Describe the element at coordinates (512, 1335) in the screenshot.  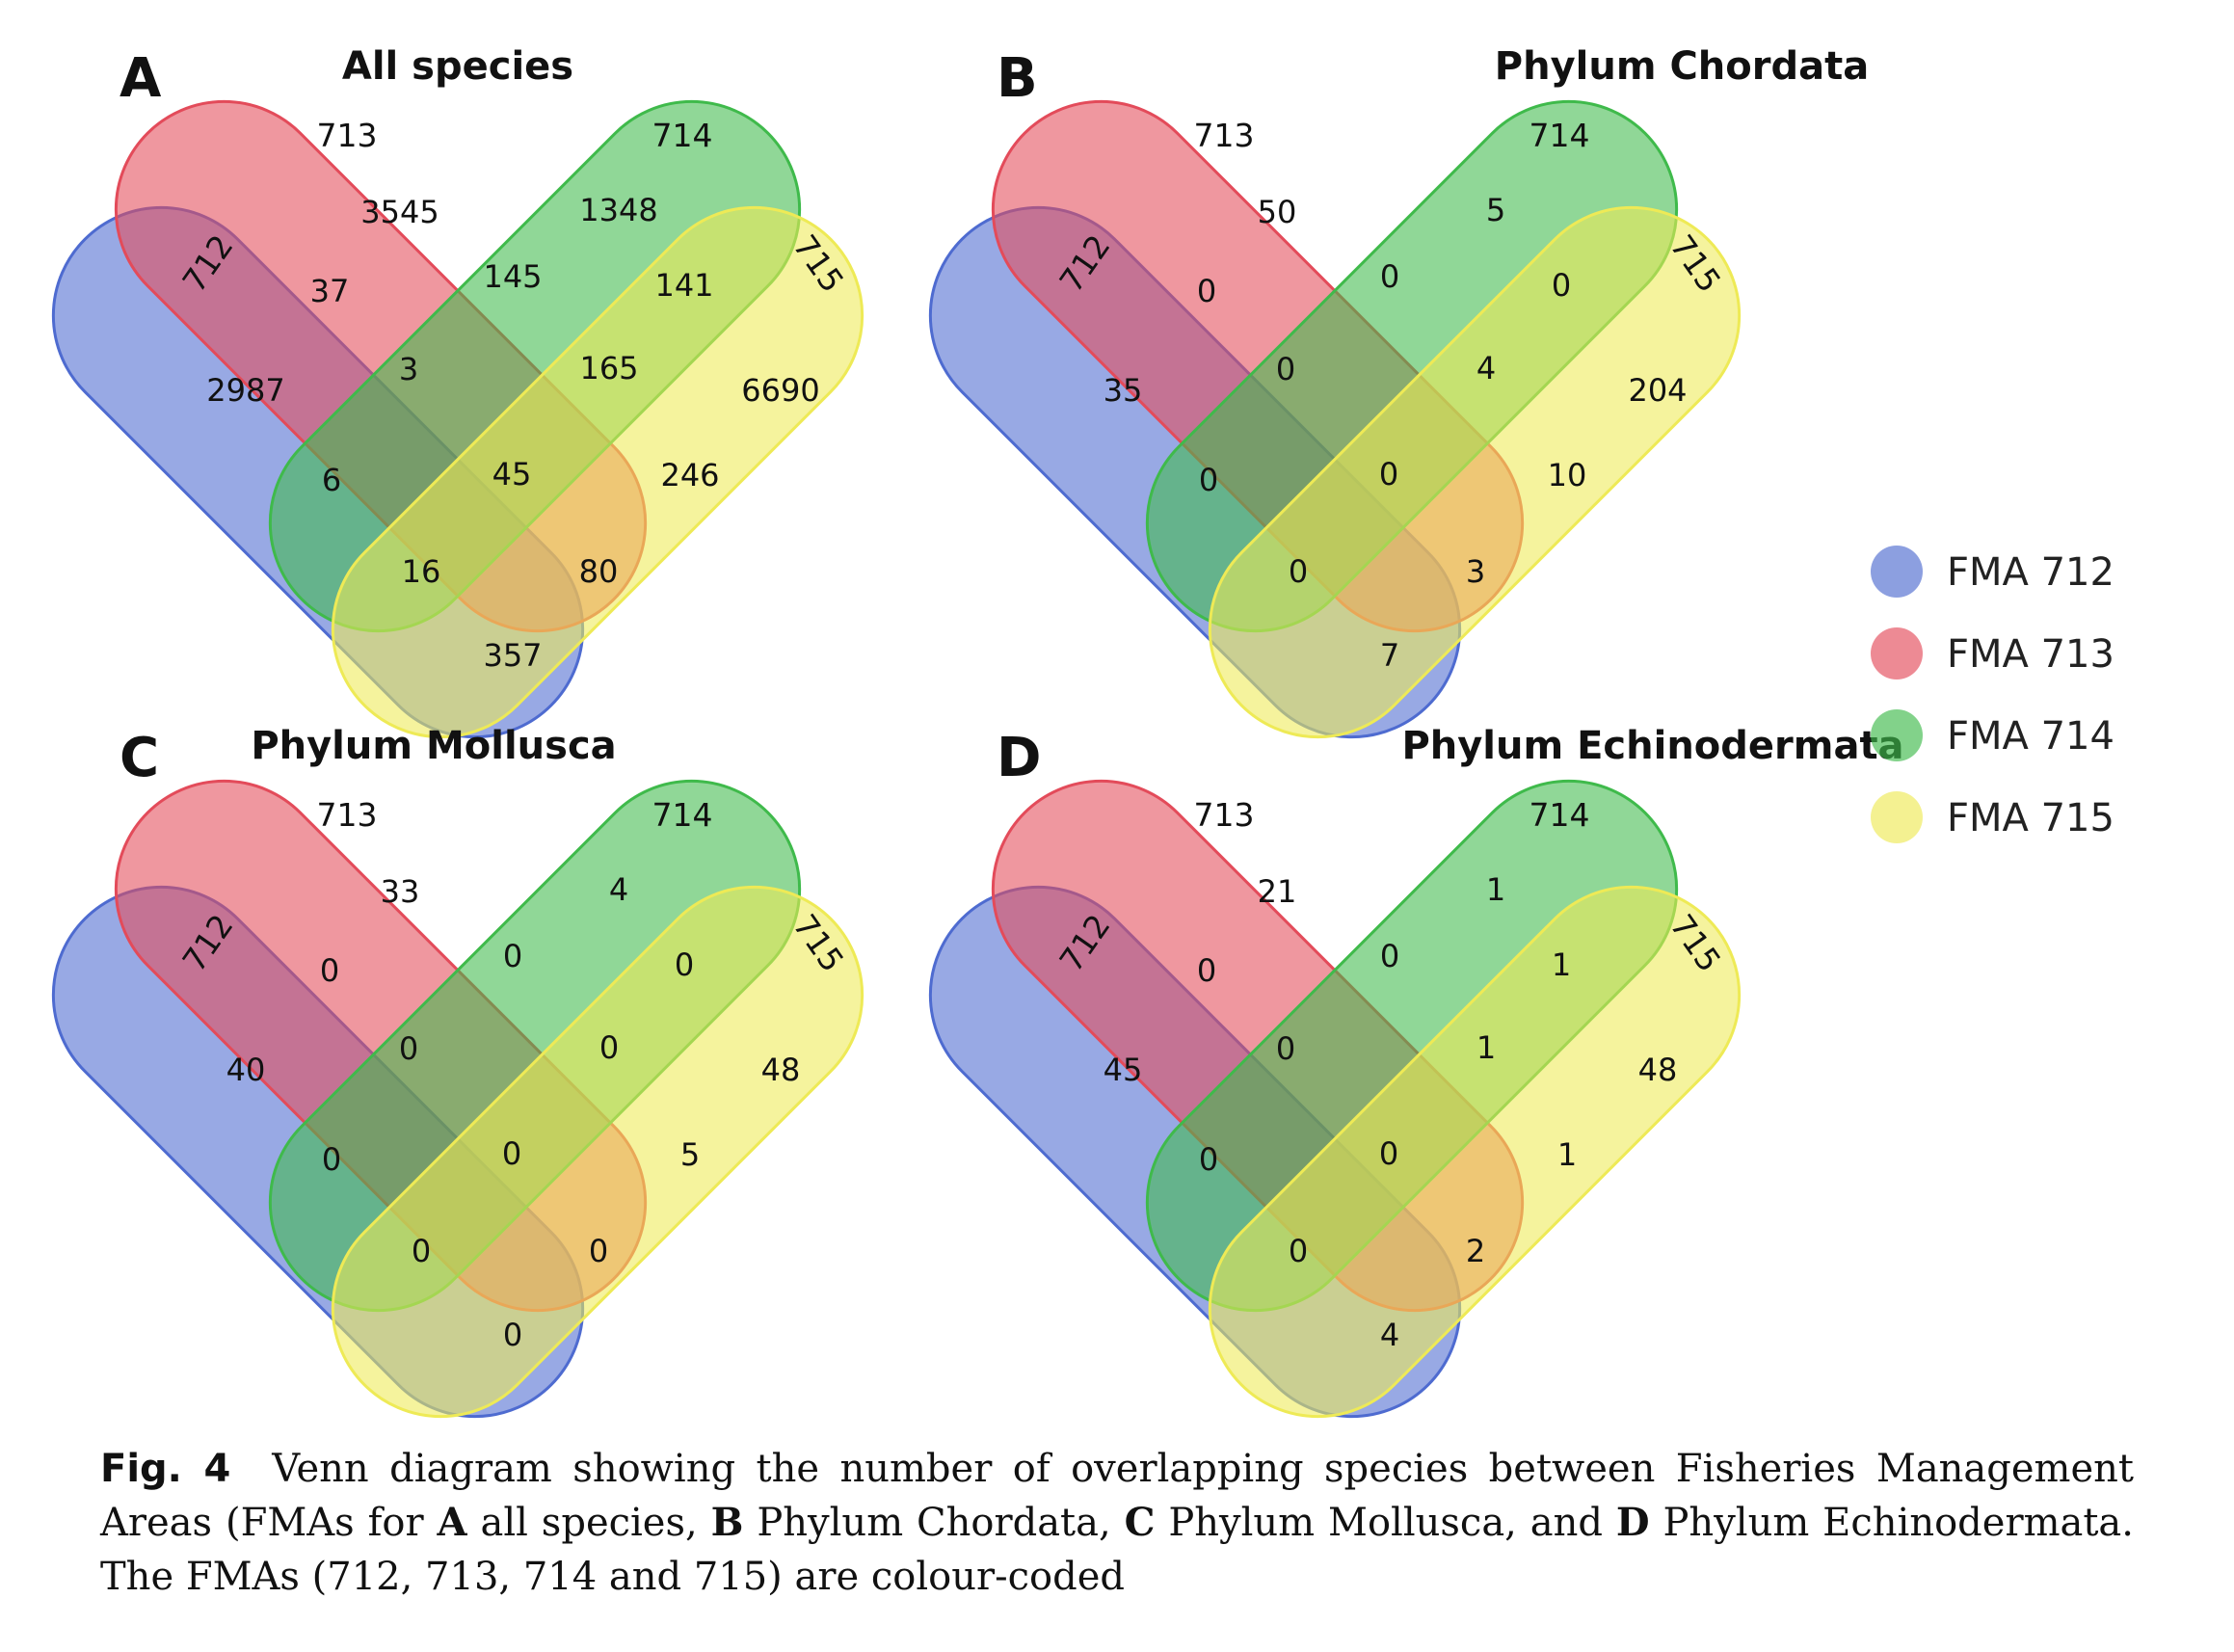
I see `region-value-712-715: 0` at that location.